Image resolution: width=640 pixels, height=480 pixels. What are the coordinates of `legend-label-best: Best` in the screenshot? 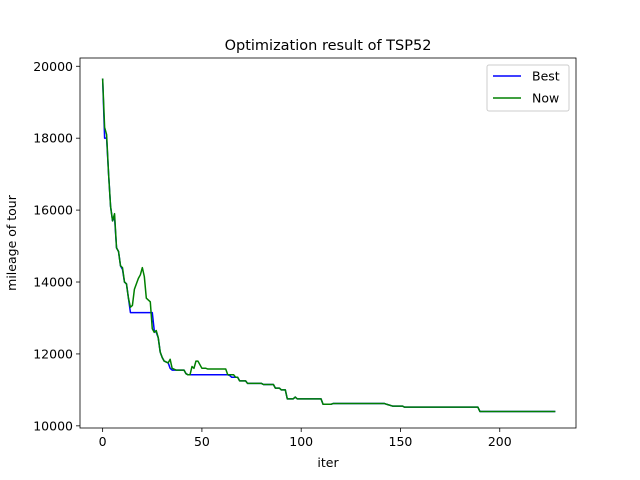 It's located at (546, 76).